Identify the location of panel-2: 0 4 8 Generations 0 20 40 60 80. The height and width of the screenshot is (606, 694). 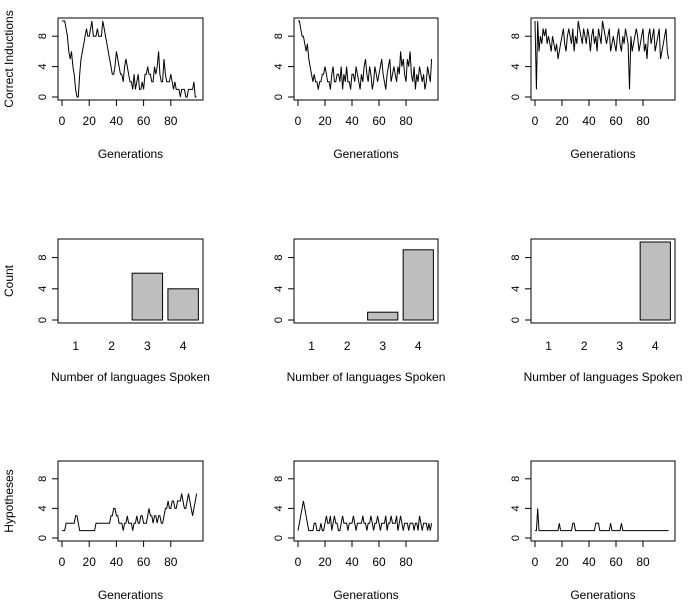
(356, 89).